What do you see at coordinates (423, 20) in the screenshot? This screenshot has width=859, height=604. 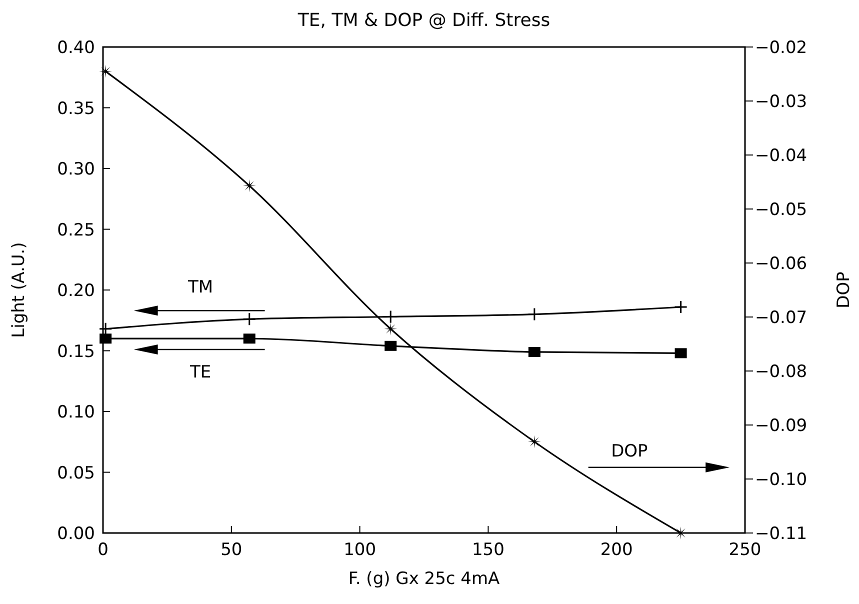 I see `chart-title: TE, TM & DOP @ Diff. Stress` at bounding box center [423, 20].